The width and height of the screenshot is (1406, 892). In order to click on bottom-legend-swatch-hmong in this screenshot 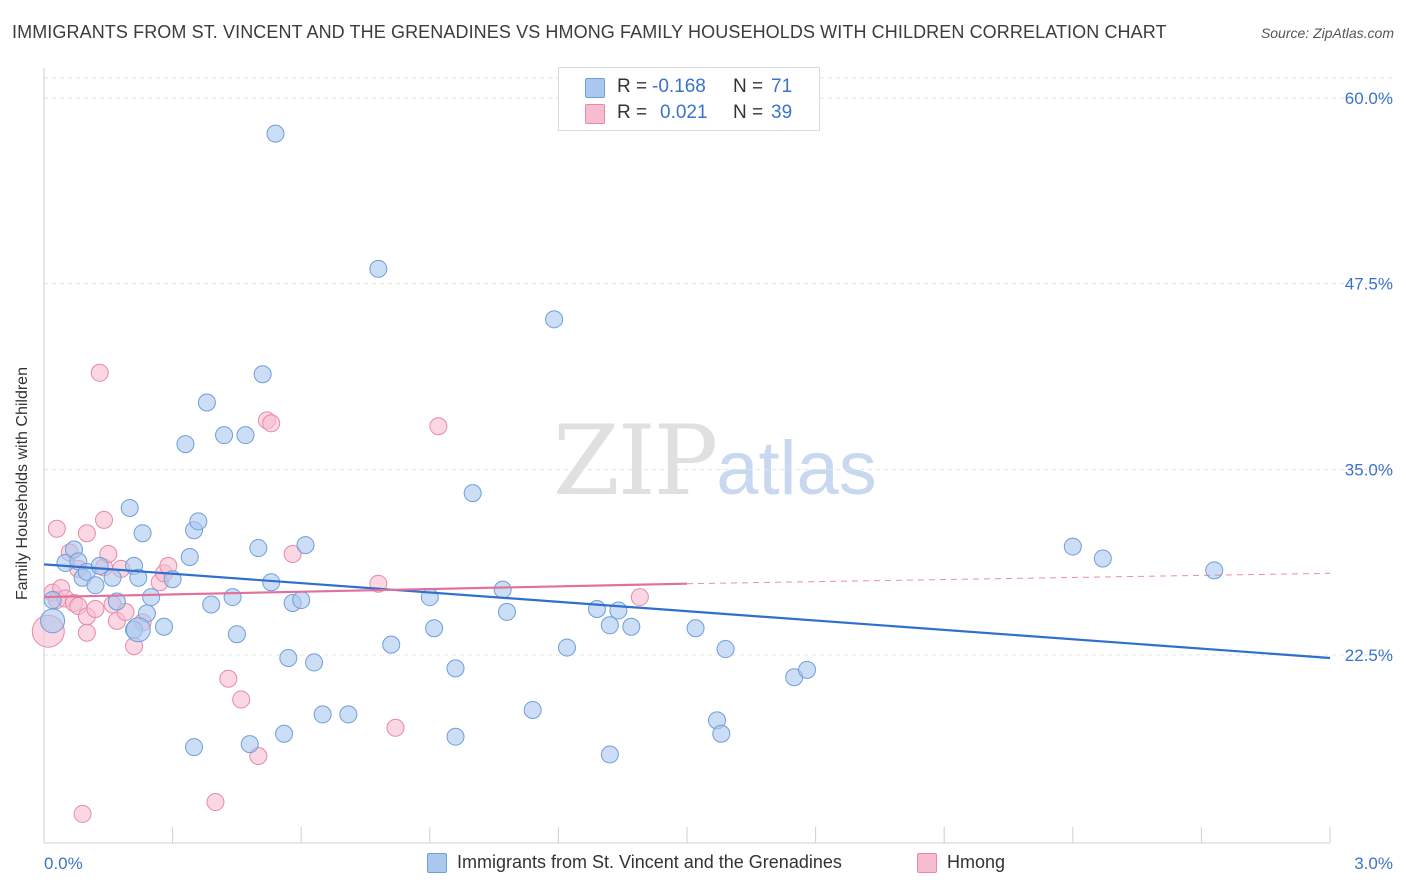, I will do `click(927, 863)`.